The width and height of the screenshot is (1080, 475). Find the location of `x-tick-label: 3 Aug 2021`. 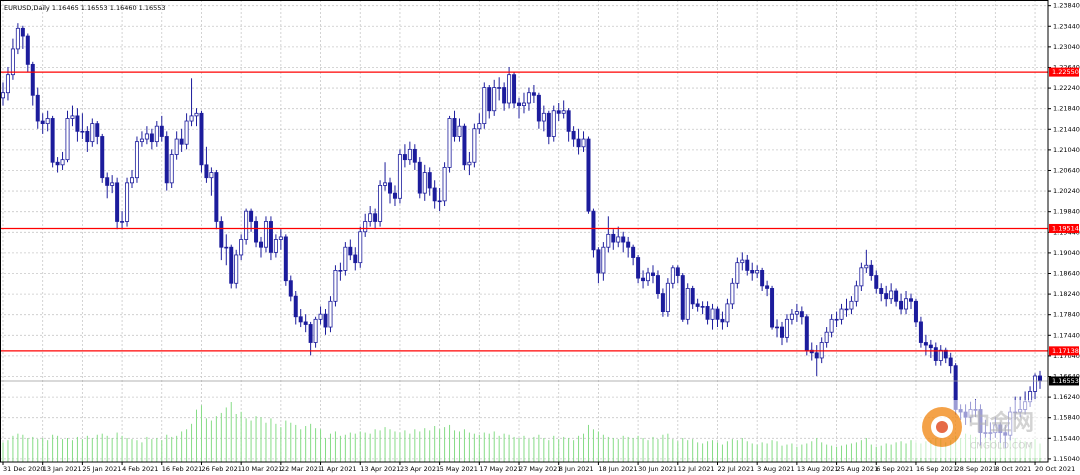

x-tick-label: 3 Aug 2021 is located at coordinates (776, 469).